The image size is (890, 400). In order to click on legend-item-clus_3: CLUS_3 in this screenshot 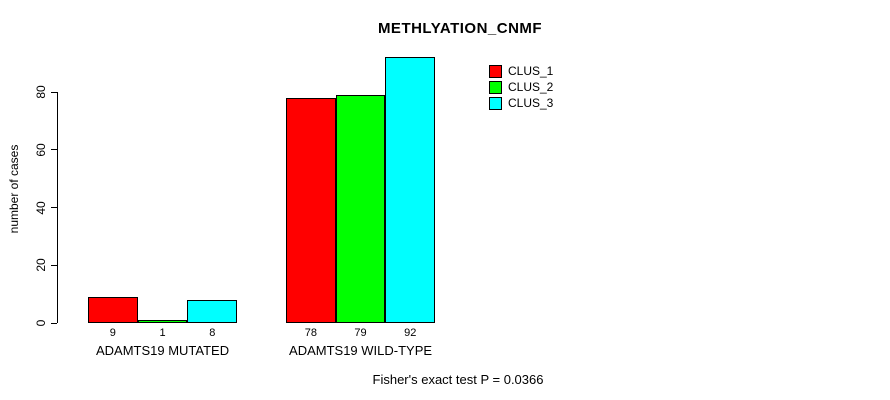, I will do `click(521, 103)`.